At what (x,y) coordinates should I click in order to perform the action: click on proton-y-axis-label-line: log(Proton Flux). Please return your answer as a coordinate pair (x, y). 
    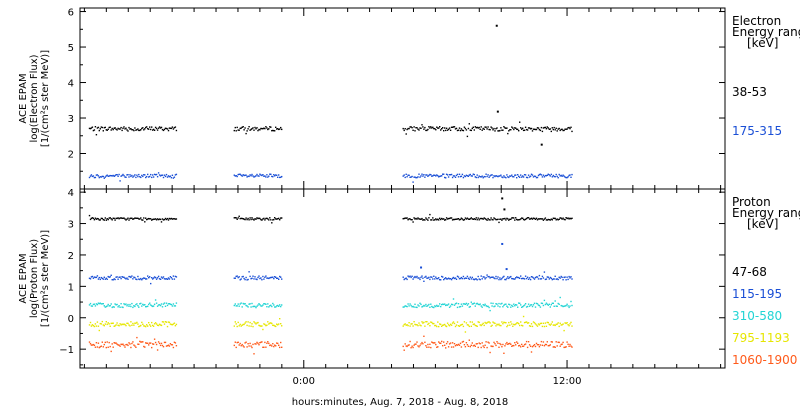
    Looking at the image, I should click on (34, 278).